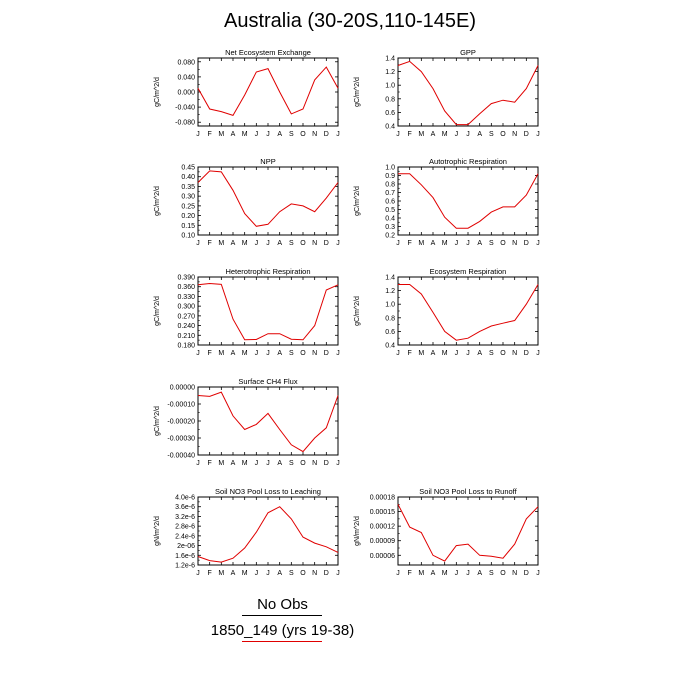 This screenshot has height=700, width=700. I want to click on y-tick-label: -0.00010, so click(181, 405).